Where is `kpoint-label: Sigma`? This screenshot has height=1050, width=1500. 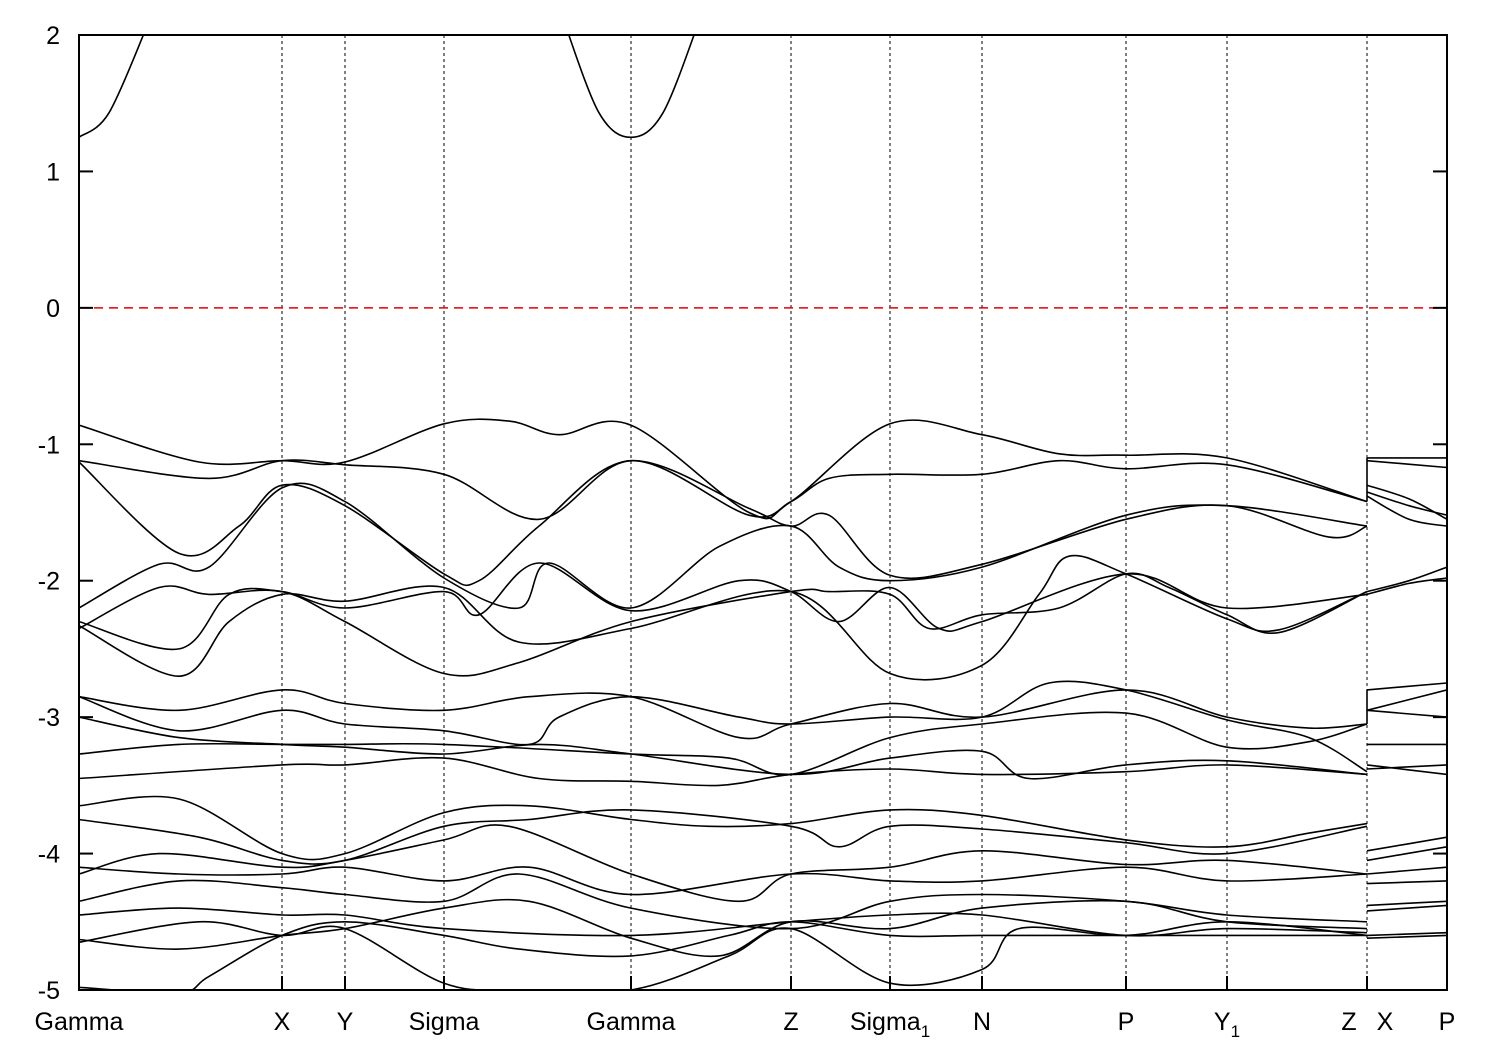 kpoint-label: Sigma is located at coordinates (444, 1022).